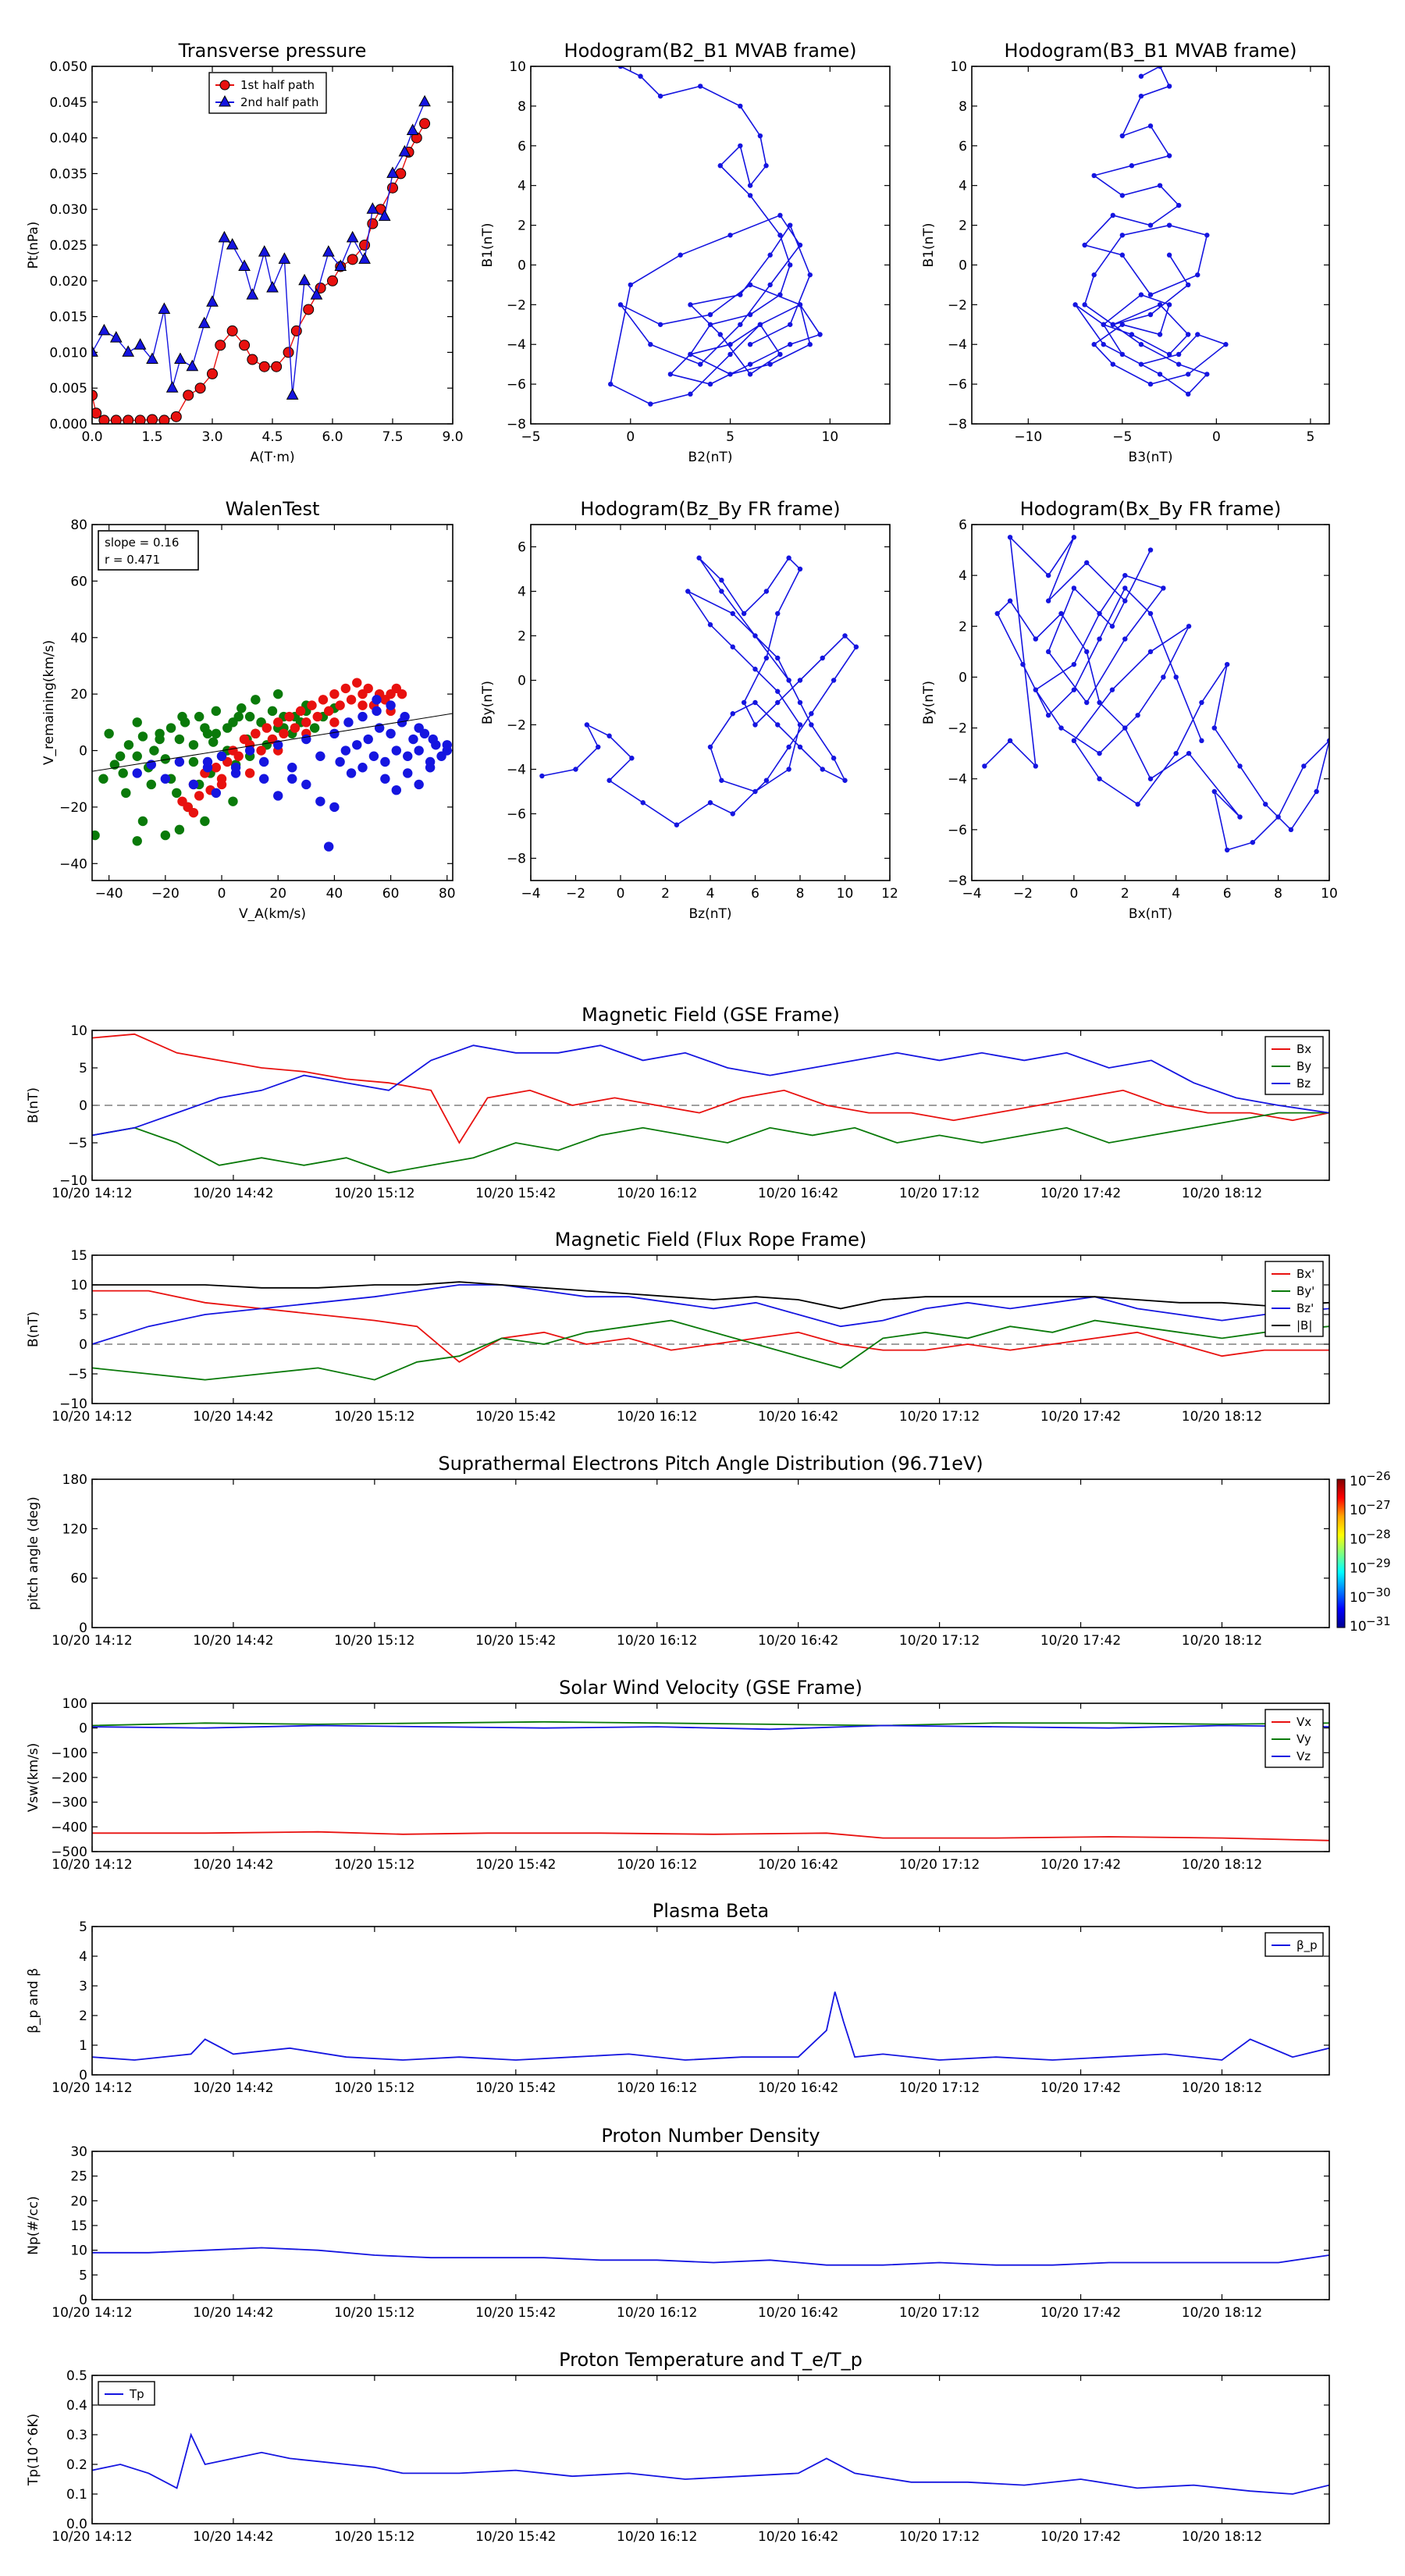 The height and width of the screenshot is (2576, 1405). What do you see at coordinates (76, 2495) in the screenshot?
I see `y-tick-label: 0.1` at bounding box center [76, 2495].